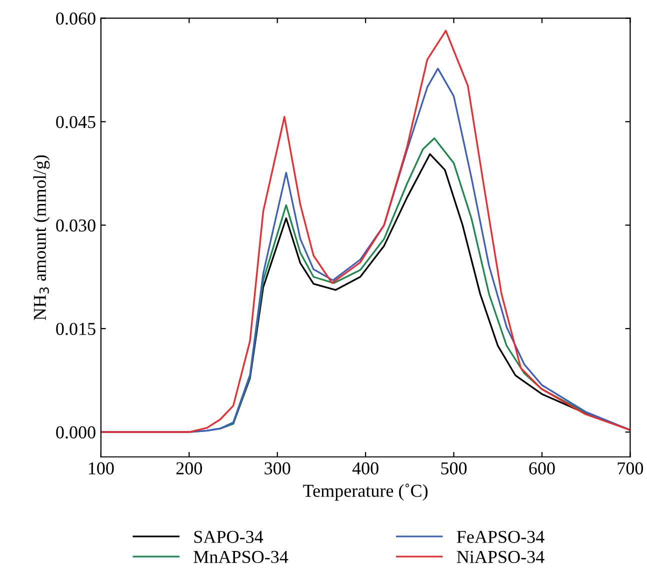 The width and height of the screenshot is (647, 588). Describe the element at coordinates (229, 536) in the screenshot. I see `legend-label: SAPO-34` at that location.